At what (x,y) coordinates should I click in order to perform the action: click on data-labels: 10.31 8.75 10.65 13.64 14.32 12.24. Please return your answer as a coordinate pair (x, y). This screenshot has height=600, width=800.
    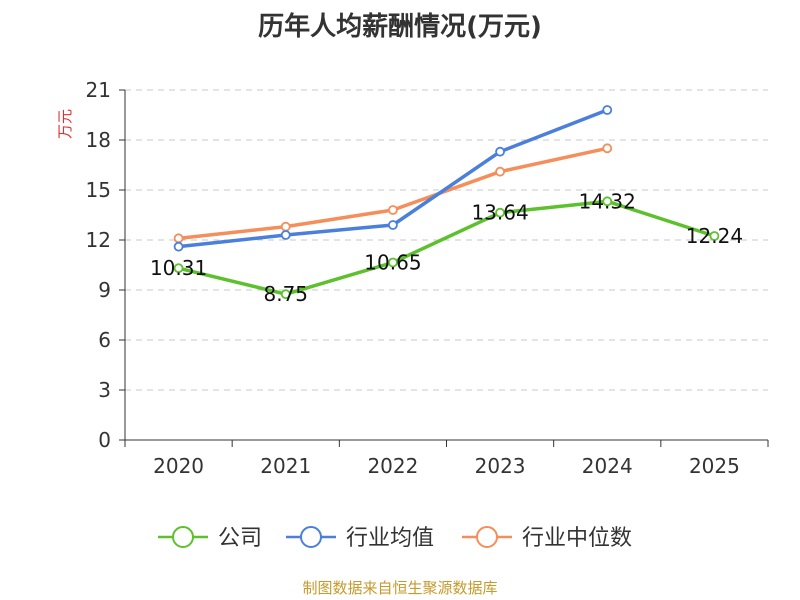
    Looking at the image, I should click on (446, 247).